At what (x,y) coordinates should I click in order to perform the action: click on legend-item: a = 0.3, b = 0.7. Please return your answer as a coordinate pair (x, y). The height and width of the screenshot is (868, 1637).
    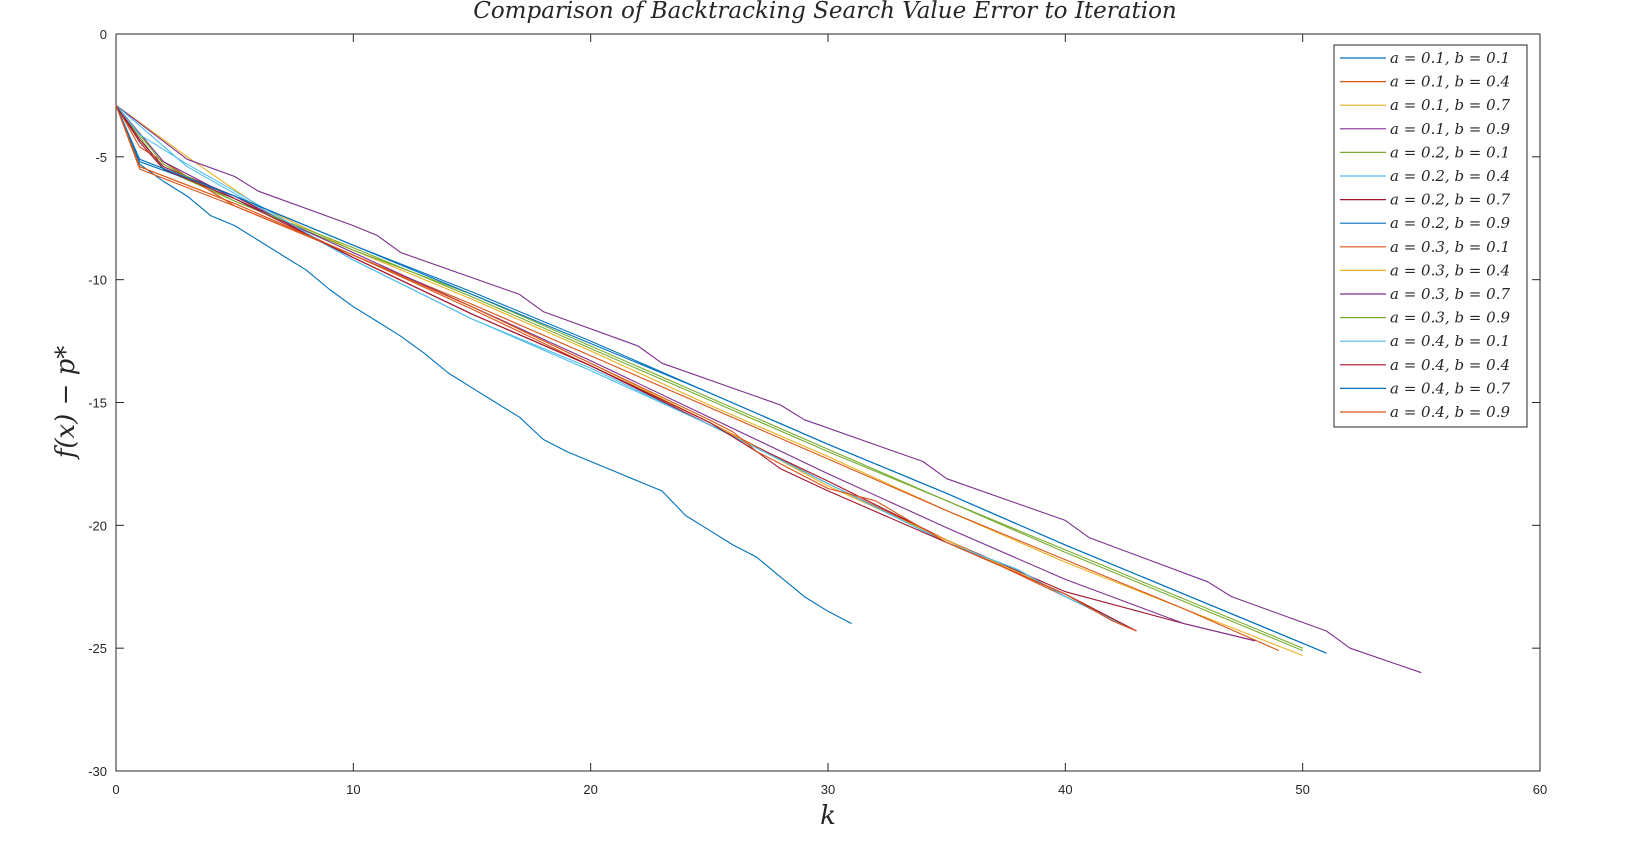
    Looking at the image, I should click on (1425, 294).